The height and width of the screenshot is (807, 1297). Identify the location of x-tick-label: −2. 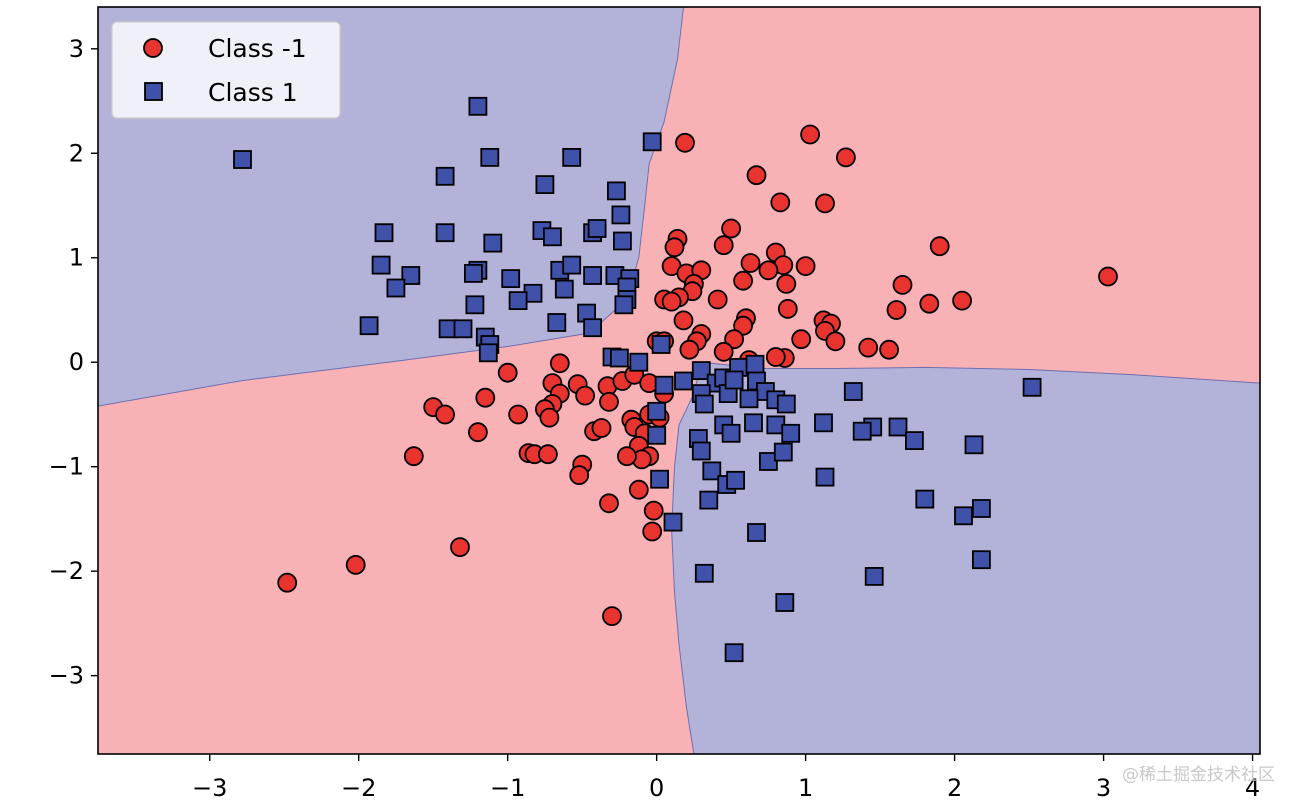
(358, 788).